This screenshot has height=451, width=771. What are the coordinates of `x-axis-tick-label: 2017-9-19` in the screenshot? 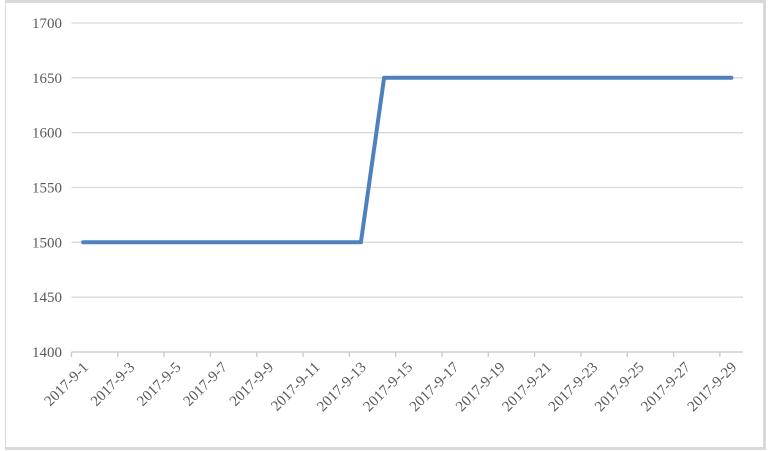 It's located at (481, 388).